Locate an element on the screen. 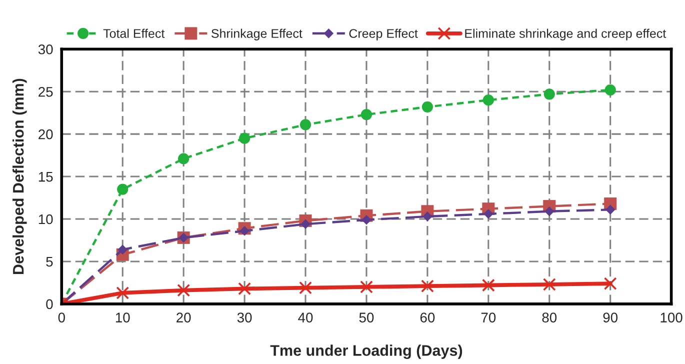  y-tick-label: 0 is located at coordinates (49, 304).